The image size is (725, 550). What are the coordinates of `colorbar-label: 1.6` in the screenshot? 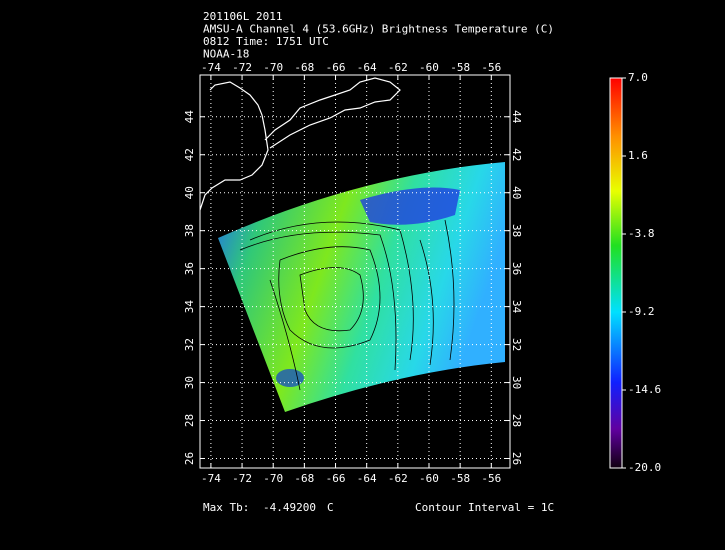 It's located at (638, 155).